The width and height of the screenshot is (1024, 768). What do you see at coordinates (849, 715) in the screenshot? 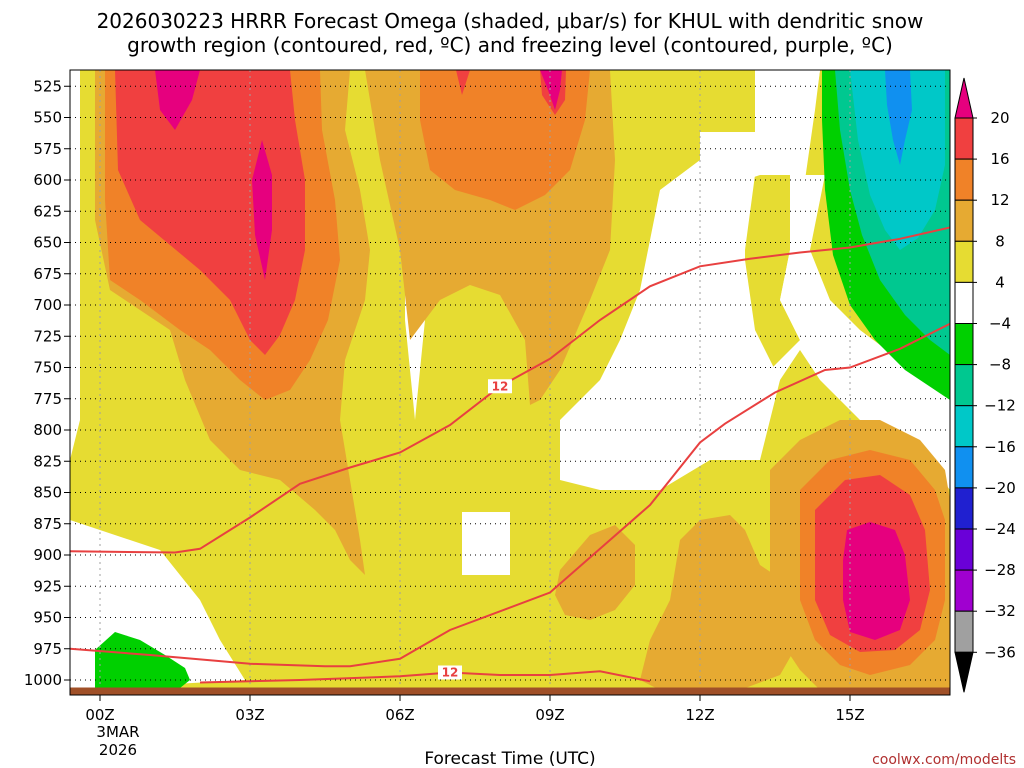
I see `x-tick-label: 15Z` at bounding box center [849, 715].